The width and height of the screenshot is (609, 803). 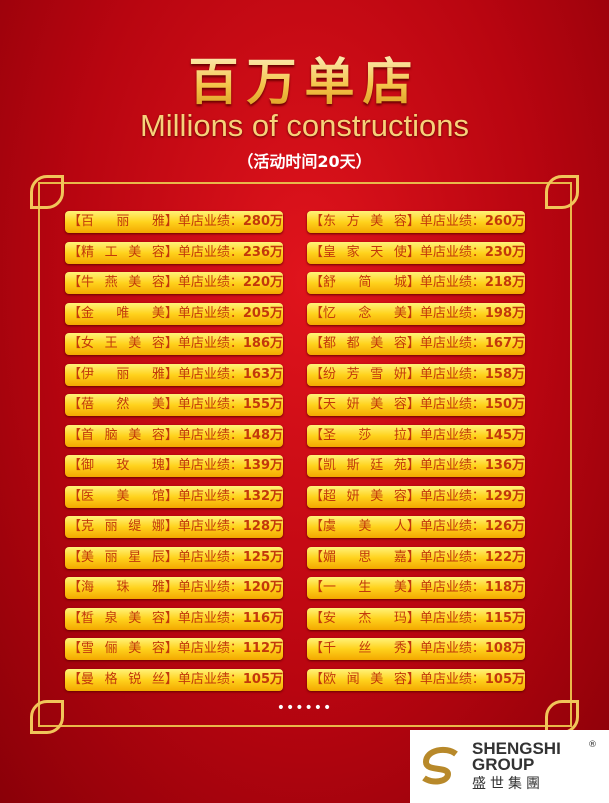 What do you see at coordinates (262, 557) in the screenshot?
I see `store-value: 125万` at bounding box center [262, 557].